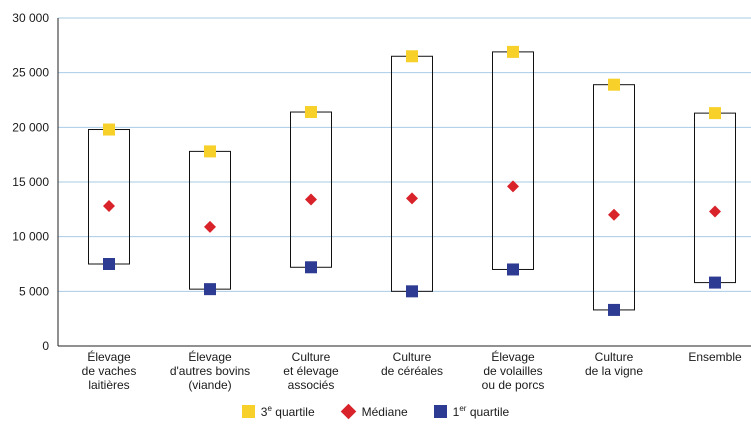 The width and height of the screenshot is (751, 428). I want to click on legend-item-q1: 1er quartile, so click(471, 411).